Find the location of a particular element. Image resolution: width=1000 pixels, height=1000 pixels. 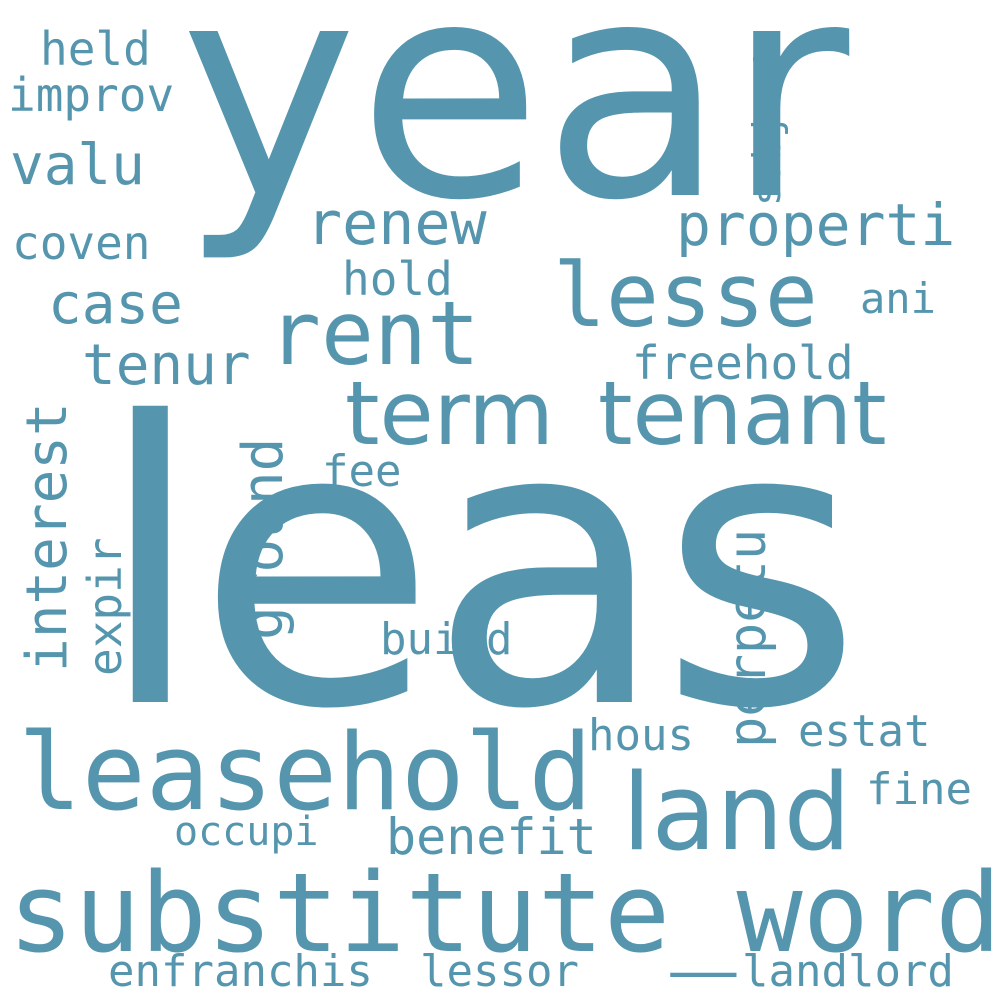

word-fine: fine is located at coordinates (919, 789).